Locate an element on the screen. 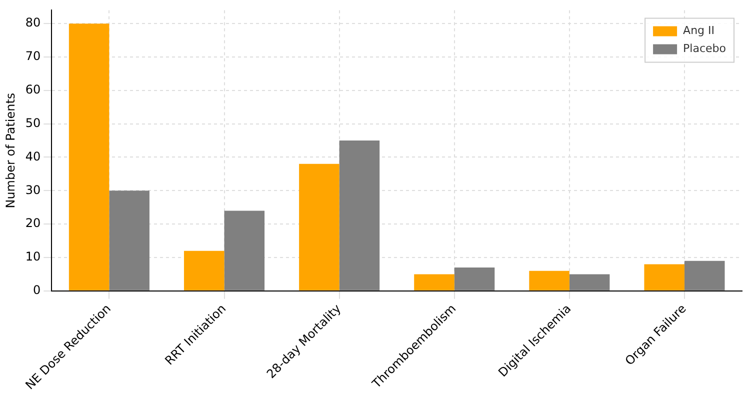 The image size is (750, 396). y-tick-label: 40 is located at coordinates (33, 156).